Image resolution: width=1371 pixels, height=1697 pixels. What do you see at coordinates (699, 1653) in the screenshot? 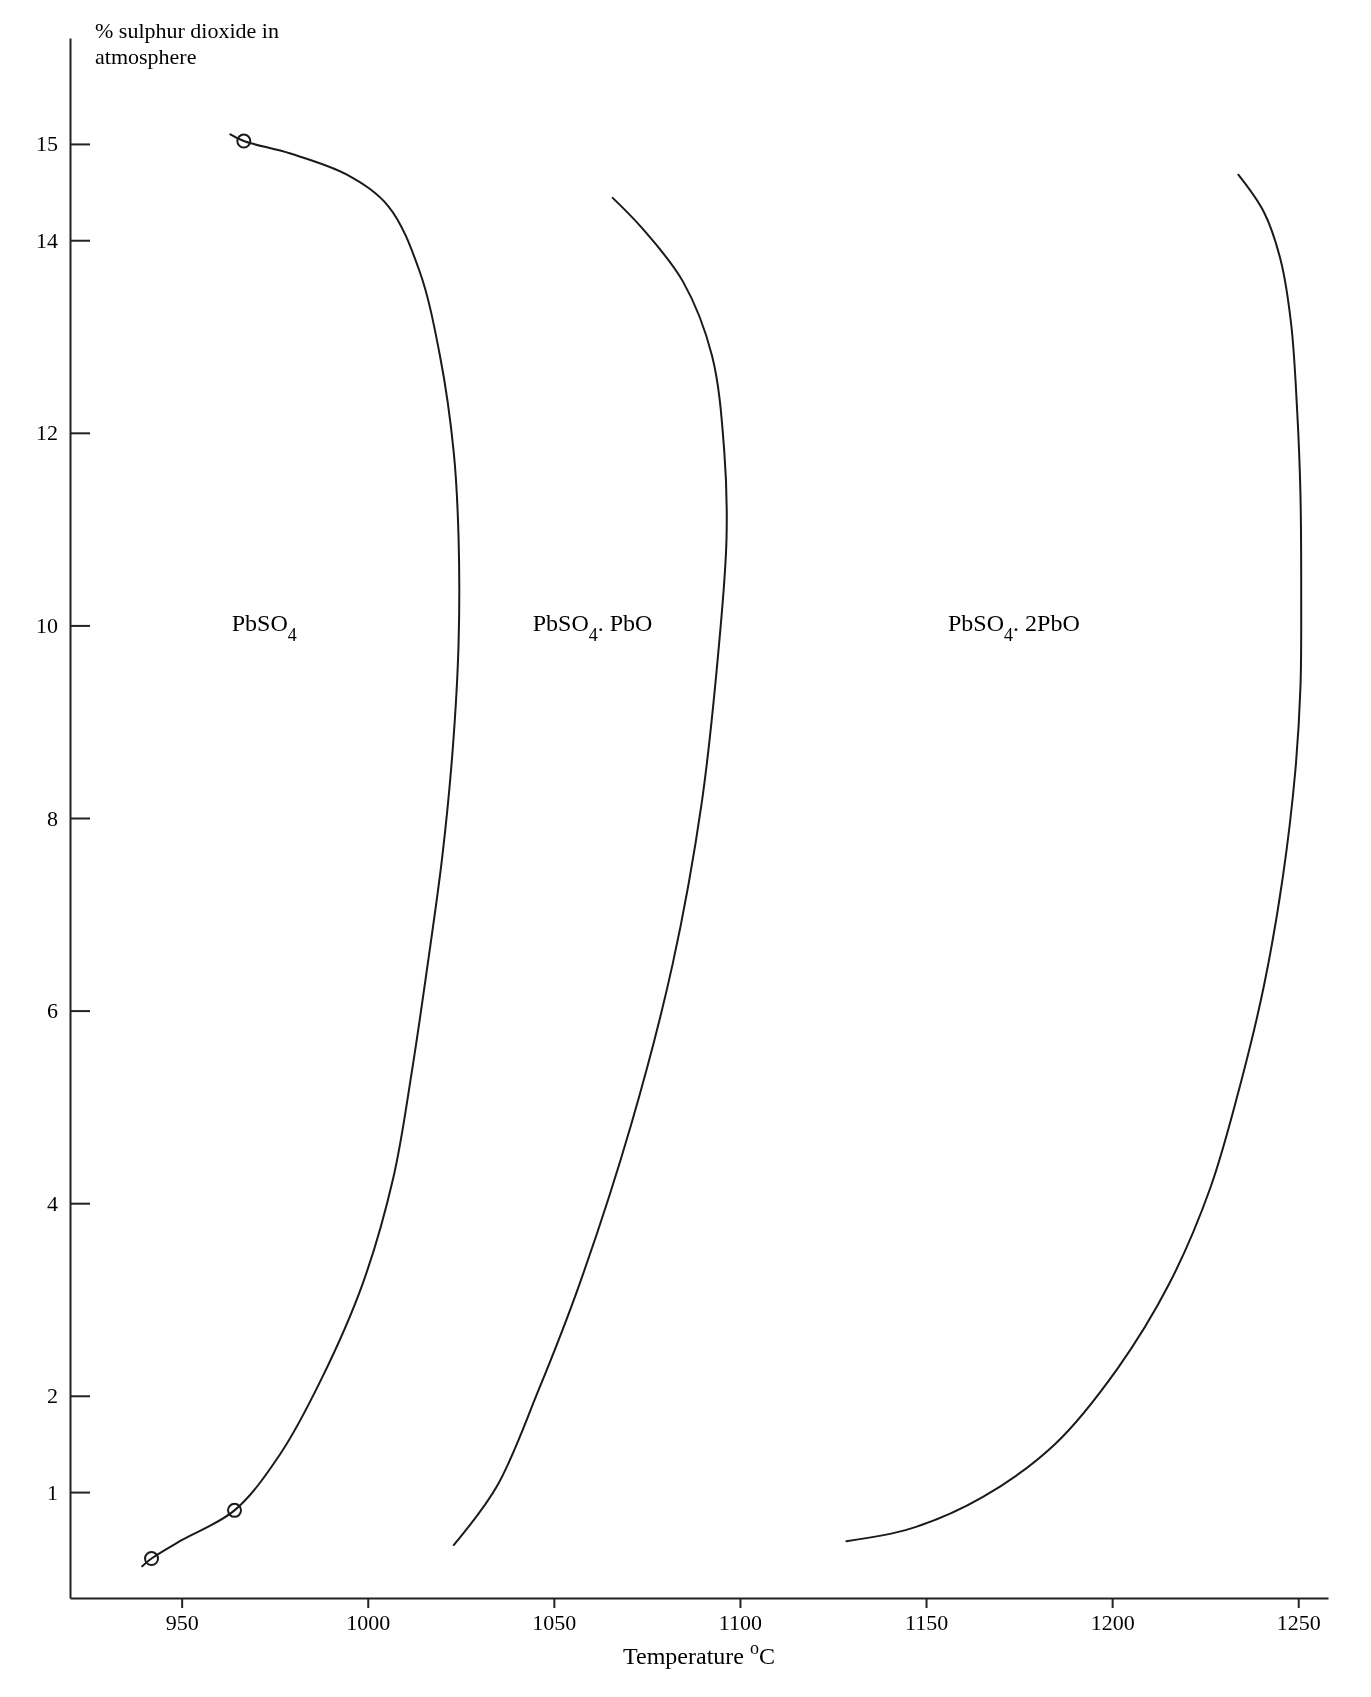
I see `x-axis-title: Temperature $^{o}$C` at bounding box center [699, 1653].